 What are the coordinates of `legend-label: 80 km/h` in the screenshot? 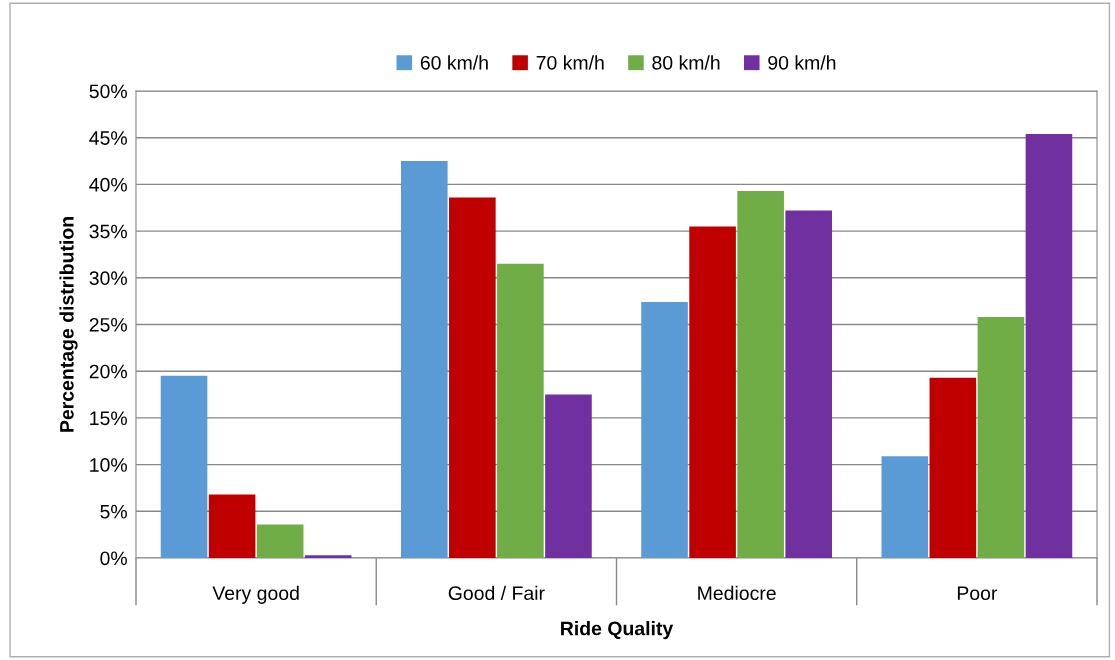 It's located at (686, 62).